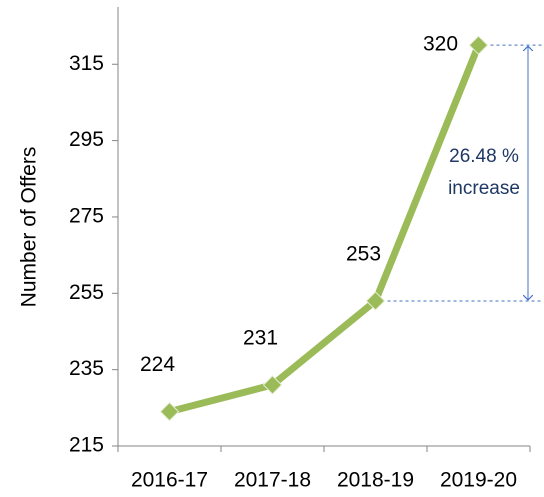 This screenshot has height=497, width=544. Describe the element at coordinates (484, 188) in the screenshot. I see `annotation-text: increase` at that location.